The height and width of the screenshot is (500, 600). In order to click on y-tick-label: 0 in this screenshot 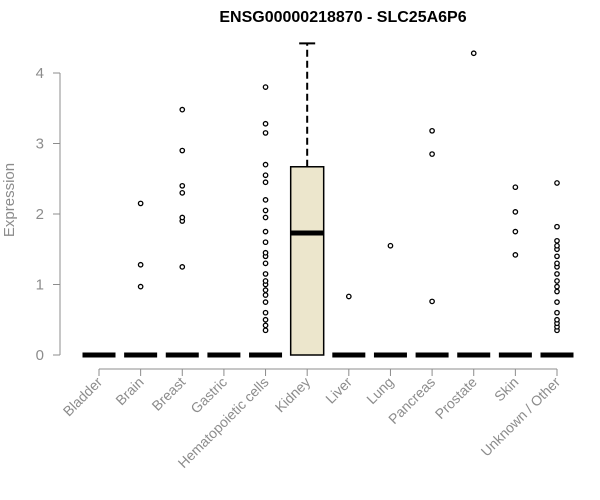, I will do `click(40, 355)`.